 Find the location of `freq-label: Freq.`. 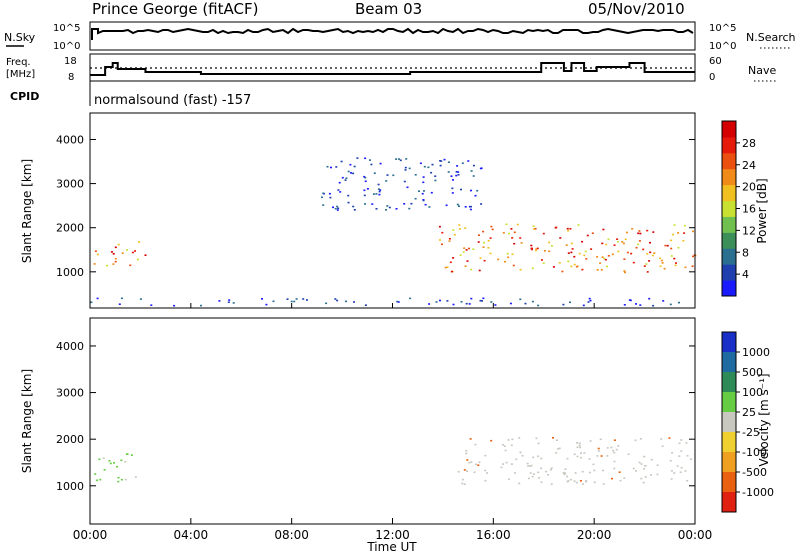

freq-label: Freq. is located at coordinates (18, 62).